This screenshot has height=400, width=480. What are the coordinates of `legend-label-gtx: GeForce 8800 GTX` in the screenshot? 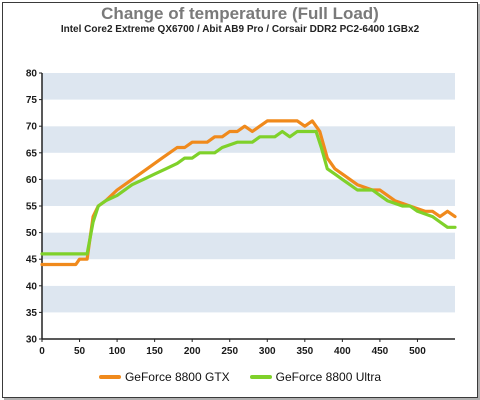 It's located at (177, 377).